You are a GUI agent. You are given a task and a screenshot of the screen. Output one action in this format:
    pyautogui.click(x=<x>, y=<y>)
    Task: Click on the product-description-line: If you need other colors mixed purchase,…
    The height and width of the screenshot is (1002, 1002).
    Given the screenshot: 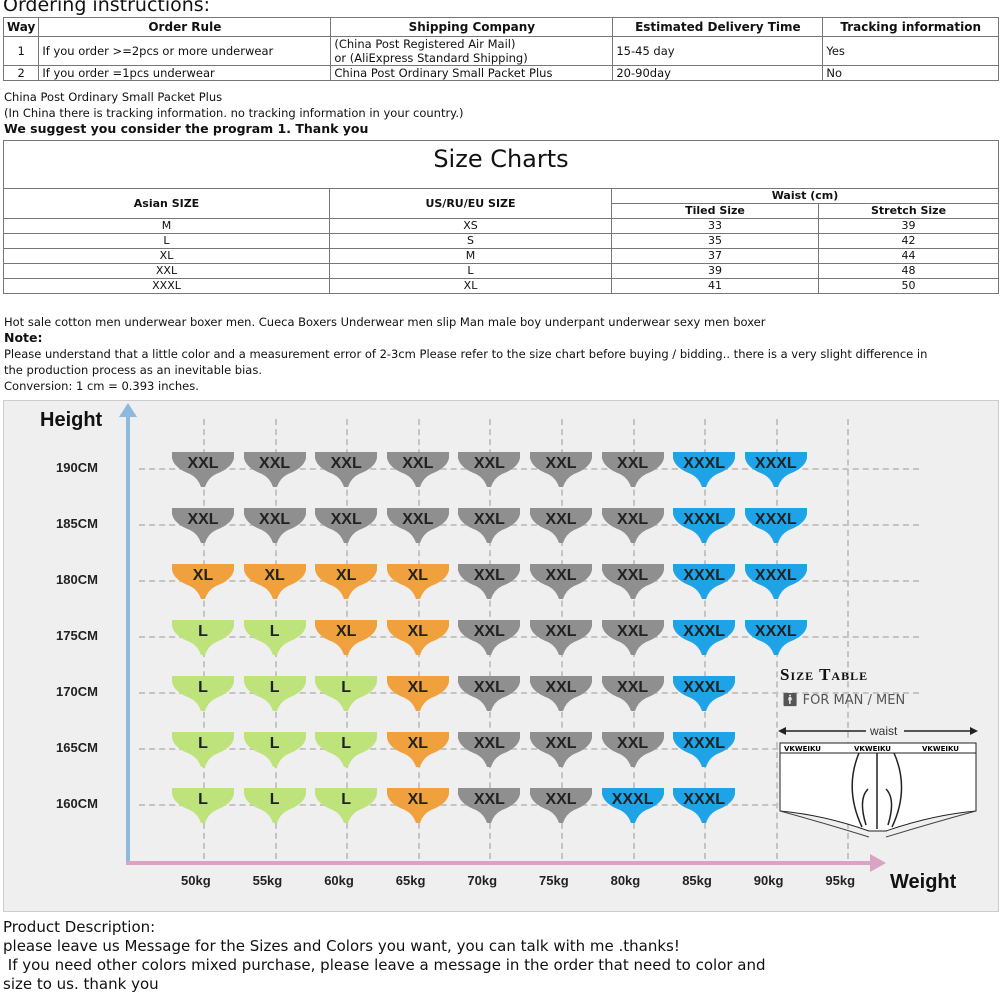 What is the action you would take?
    pyautogui.click(x=384, y=965)
    